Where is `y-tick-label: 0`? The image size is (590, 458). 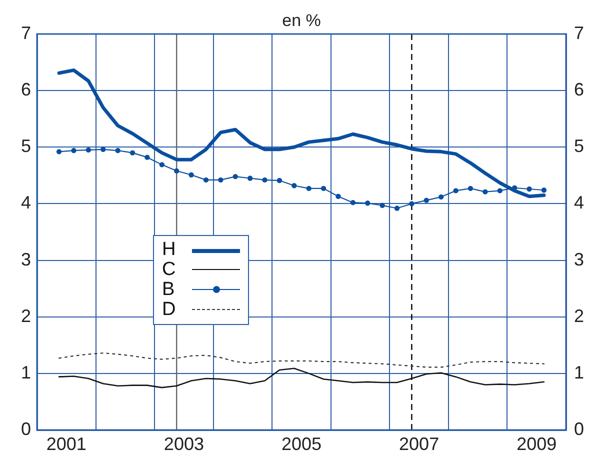
y-tick-label: 0 is located at coordinates (25, 428).